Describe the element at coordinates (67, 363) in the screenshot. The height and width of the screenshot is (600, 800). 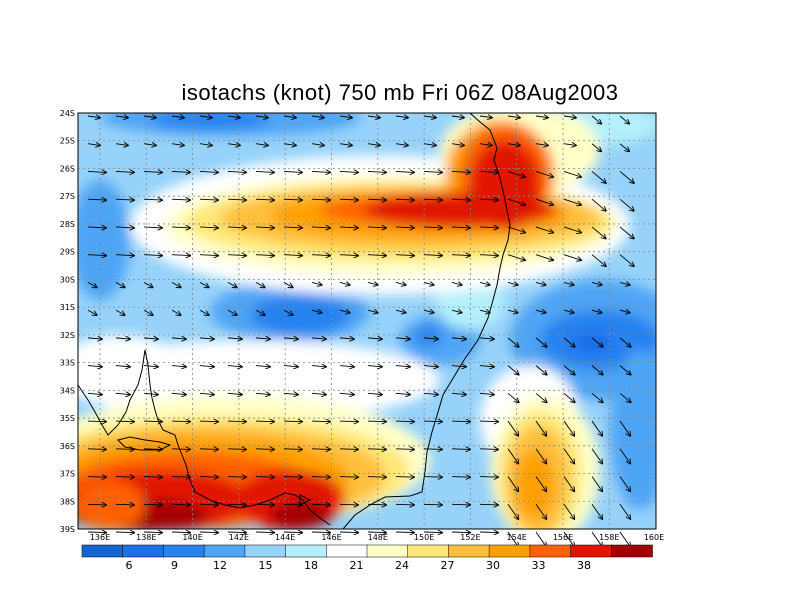
I see `lat-label: 33S` at that location.